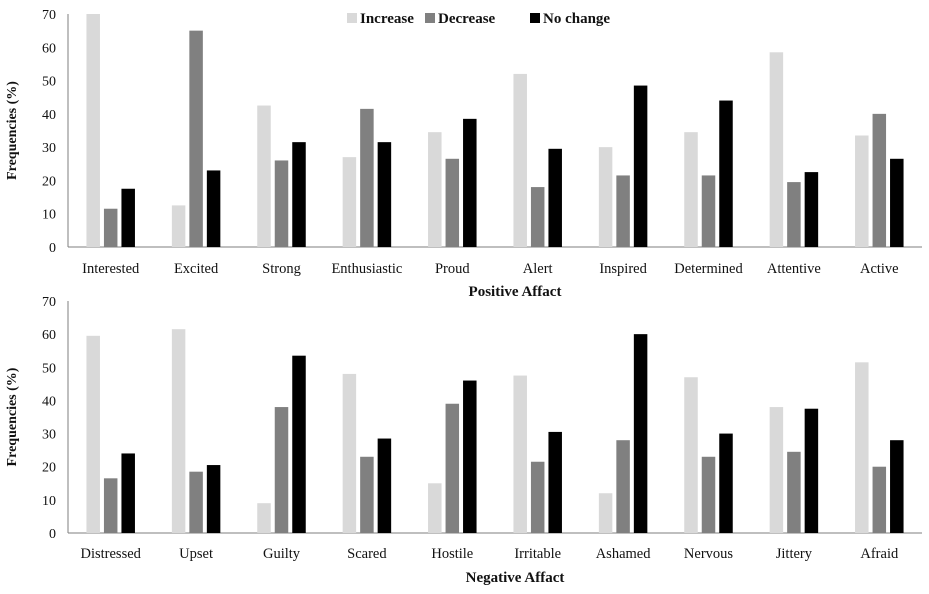 This screenshot has height=594, width=929. I want to click on legend-entry: Increase, so click(387, 19).